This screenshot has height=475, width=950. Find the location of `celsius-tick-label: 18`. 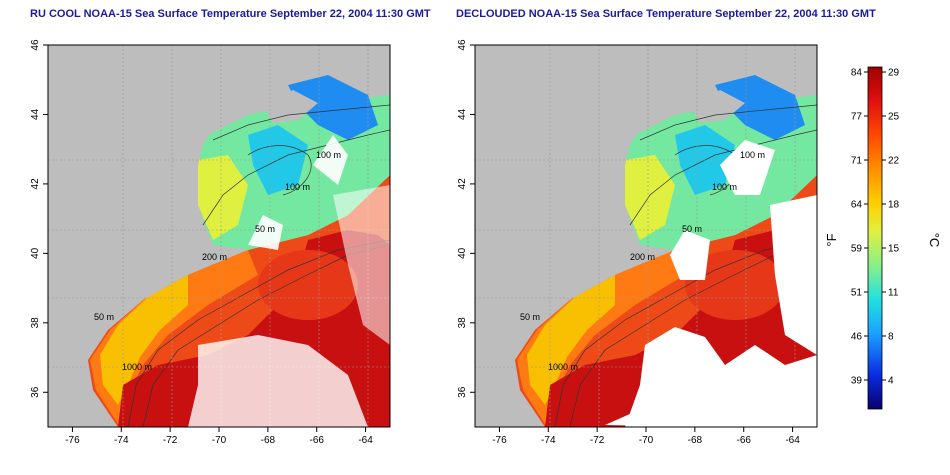

celsius-tick-label: 18 is located at coordinates (894, 205).